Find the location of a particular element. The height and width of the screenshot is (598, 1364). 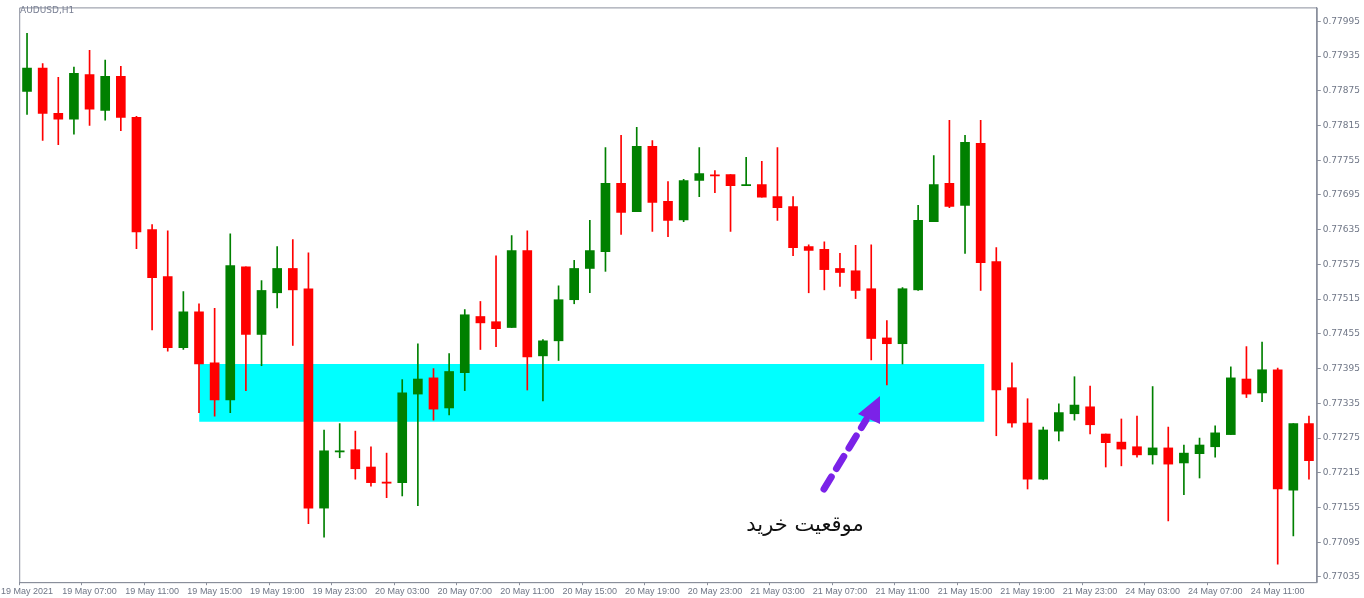

y-tick-label: 0.77155 is located at coordinates (1341, 506).